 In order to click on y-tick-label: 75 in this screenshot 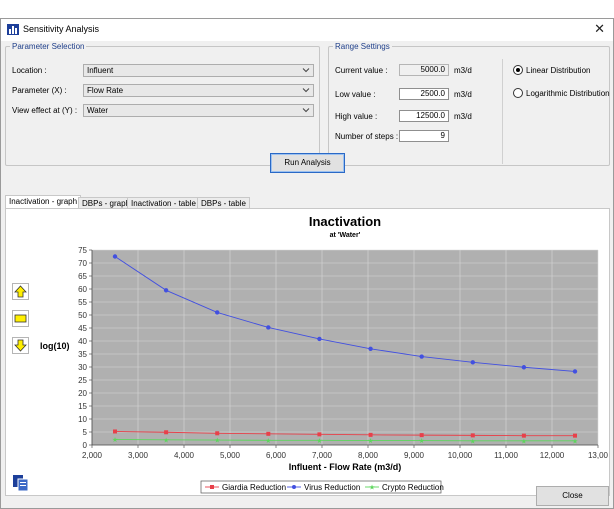, I will do `click(82, 250)`.